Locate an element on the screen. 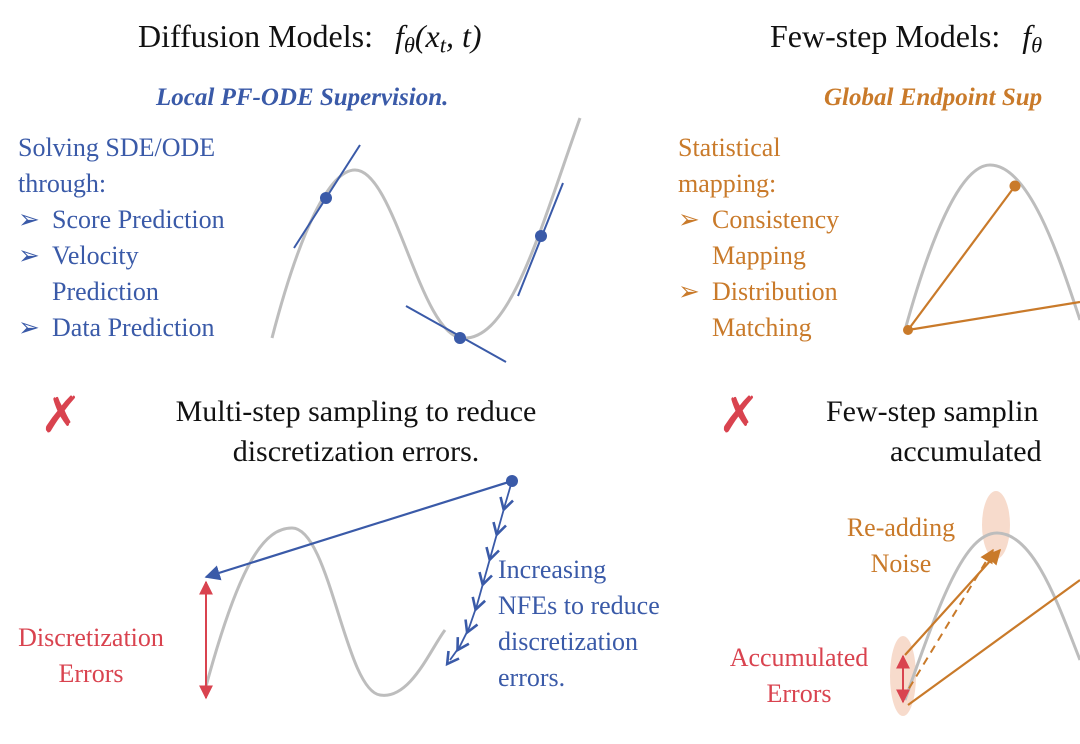  error-label-line1: Discretization is located at coordinates (91, 637).